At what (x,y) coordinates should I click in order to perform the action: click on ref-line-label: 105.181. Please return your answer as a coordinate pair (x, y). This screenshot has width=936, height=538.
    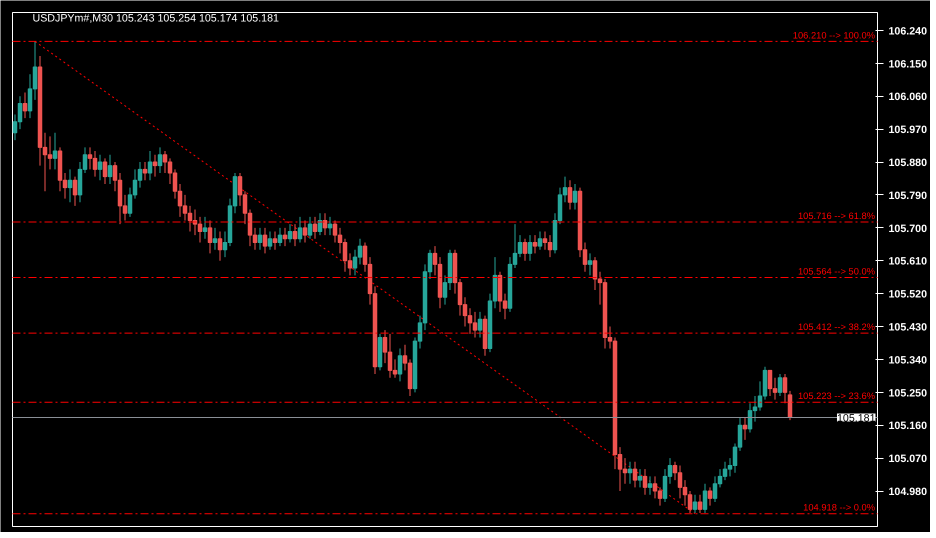
    Looking at the image, I should click on (856, 418).